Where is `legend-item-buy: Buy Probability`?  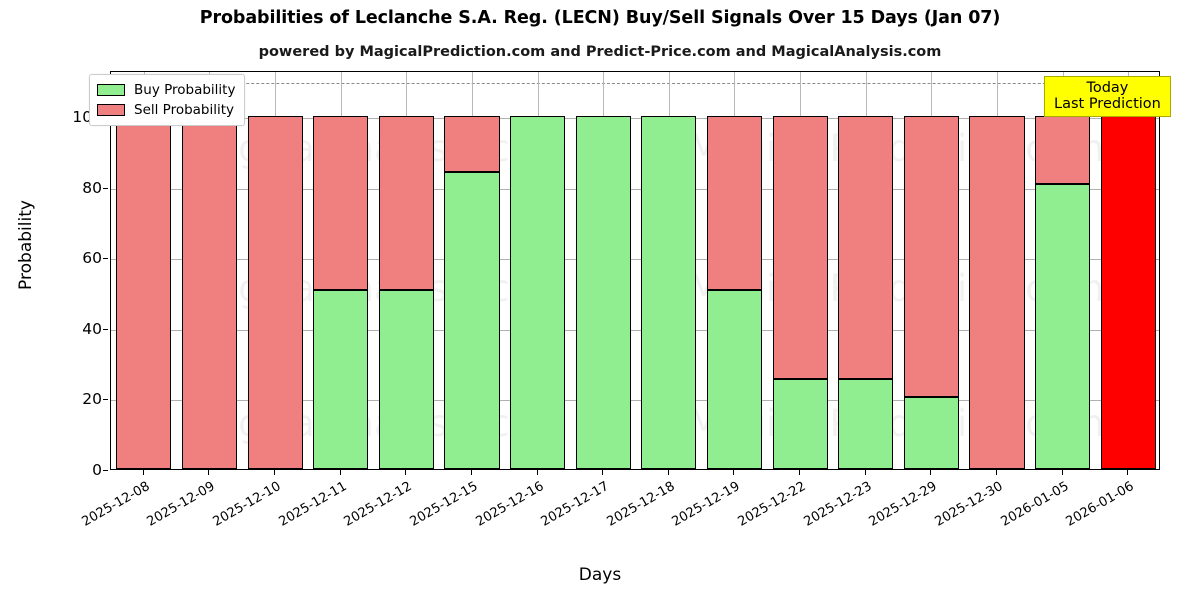
legend-item-buy: Buy Probability is located at coordinates (166, 90).